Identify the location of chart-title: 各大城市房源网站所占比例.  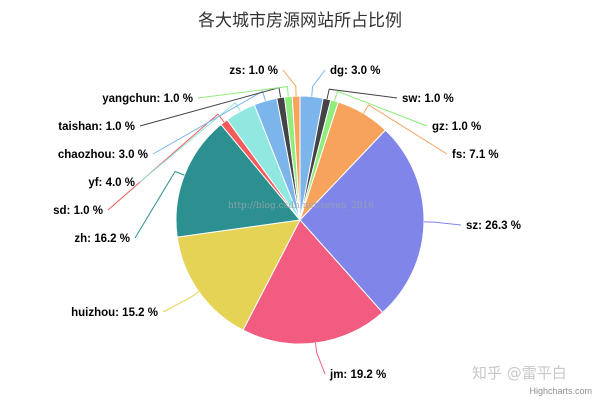
(300, 21).